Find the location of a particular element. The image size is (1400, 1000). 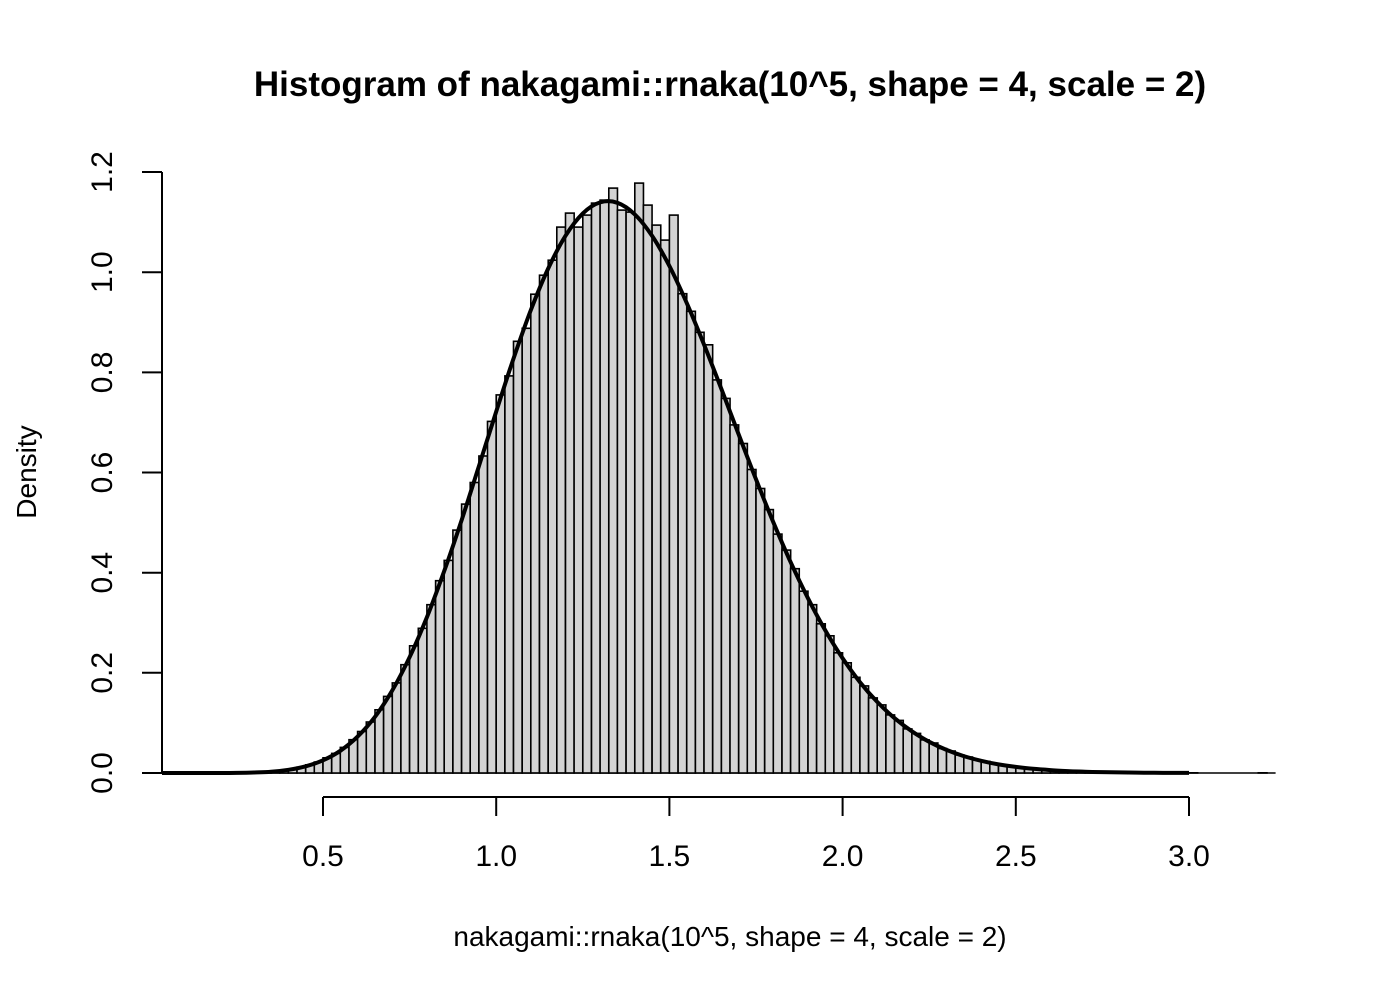

y-tick-label: 0.0 is located at coordinates (102, 773).